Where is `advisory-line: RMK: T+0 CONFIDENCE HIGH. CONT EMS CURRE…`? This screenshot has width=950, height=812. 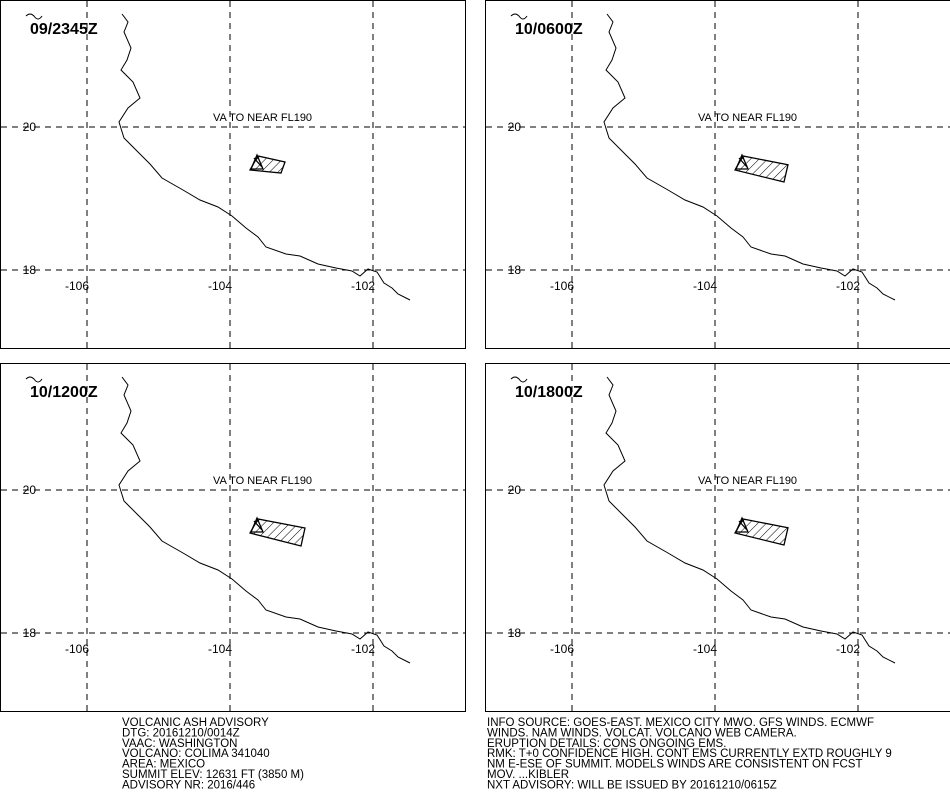
advisory-line: RMK: T+0 CONFIDENCE HIGH. CONT EMS CURRE… is located at coordinates (689, 754).